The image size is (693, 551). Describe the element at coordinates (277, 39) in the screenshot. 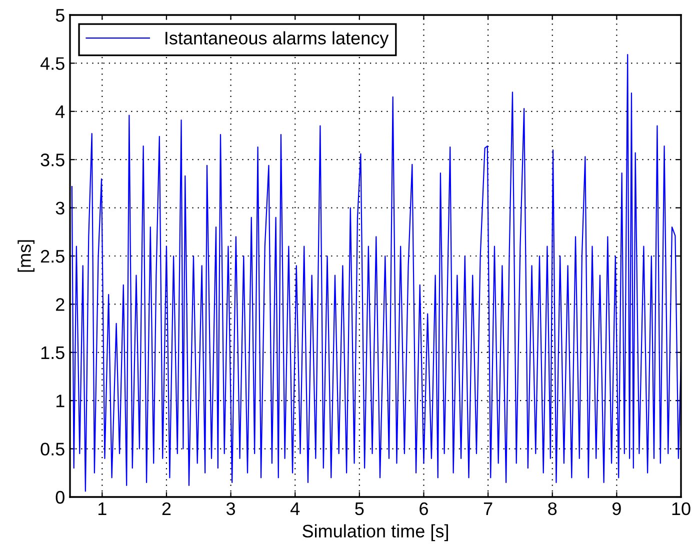

I see `legend-label: Istantaneous alarms latency` at that location.